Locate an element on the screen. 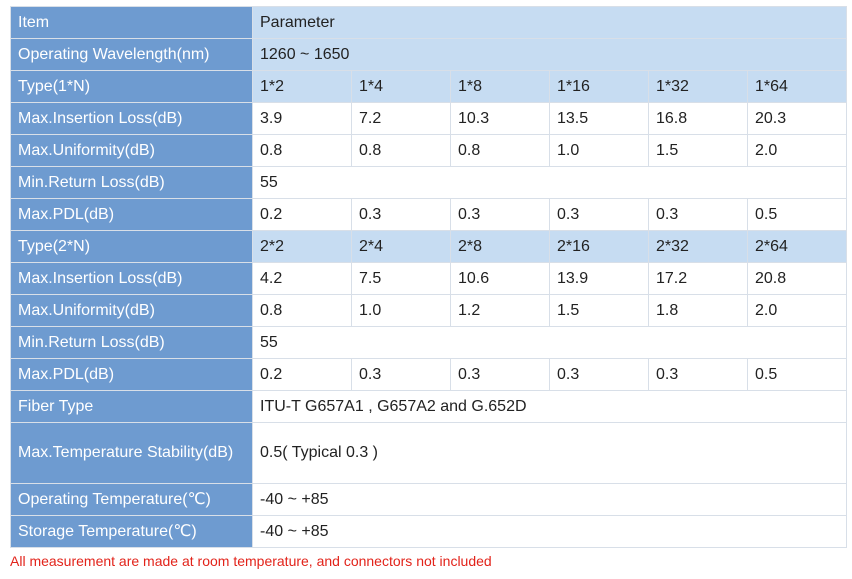 This screenshot has width=852, height=579. row-label: Operating Wavelength(nm) is located at coordinates (131, 54).